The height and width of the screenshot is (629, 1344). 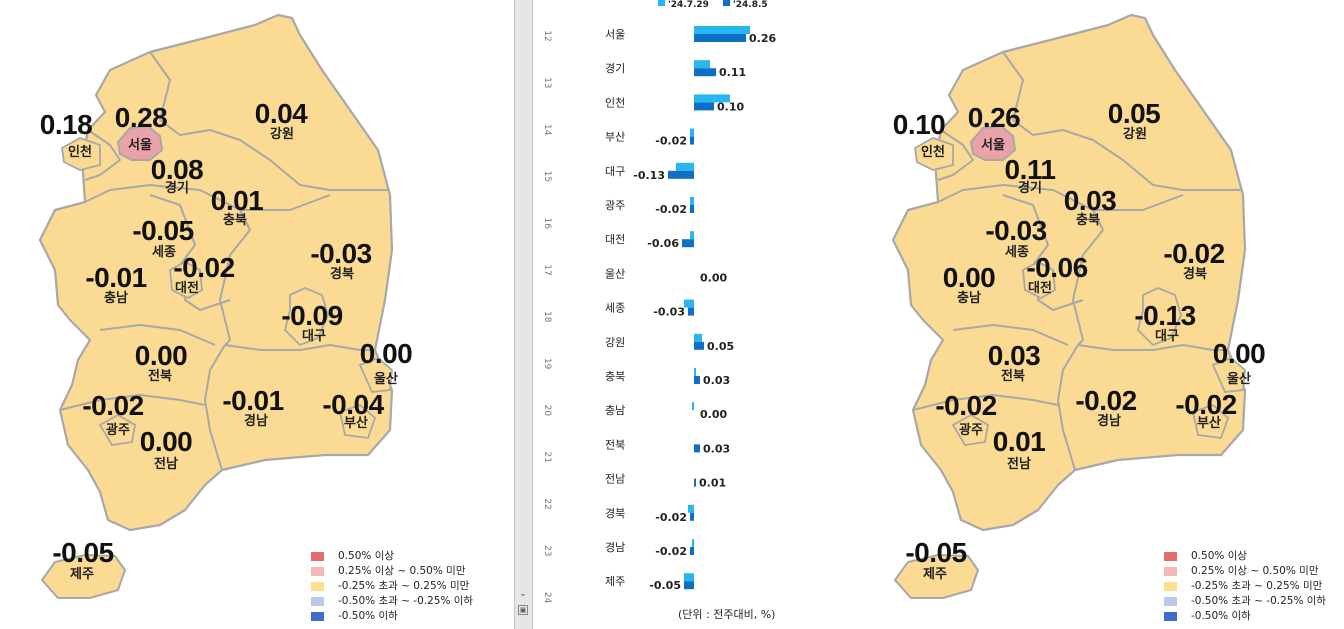 I want to click on value-jeonnam: 0.00, so click(x=166, y=441).